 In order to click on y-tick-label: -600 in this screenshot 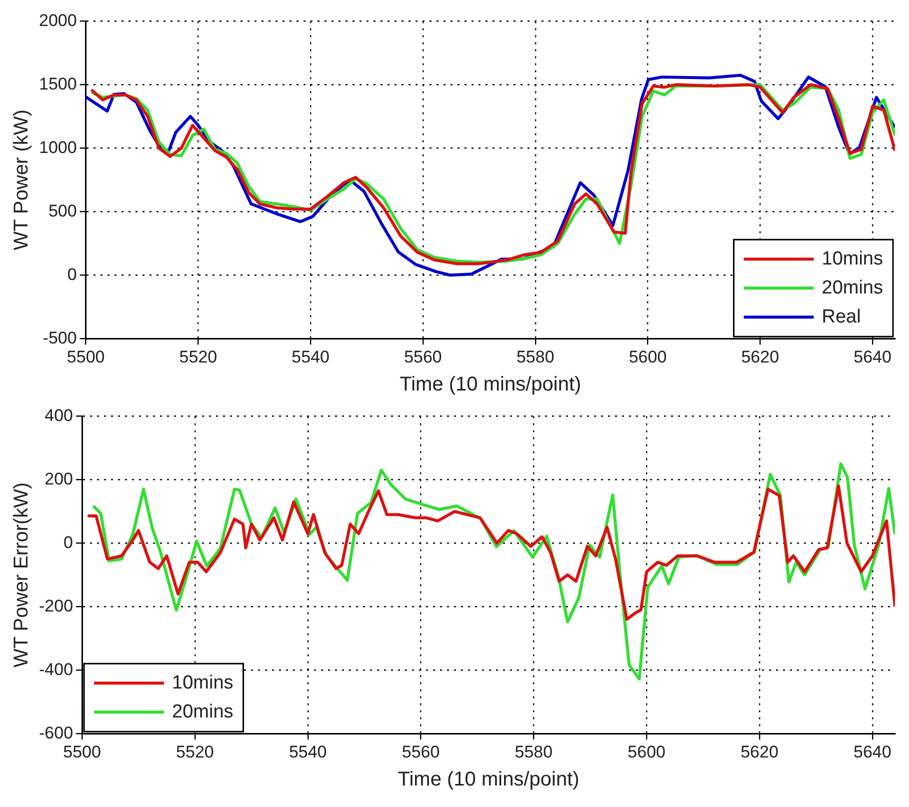, I will do `click(56, 732)`.